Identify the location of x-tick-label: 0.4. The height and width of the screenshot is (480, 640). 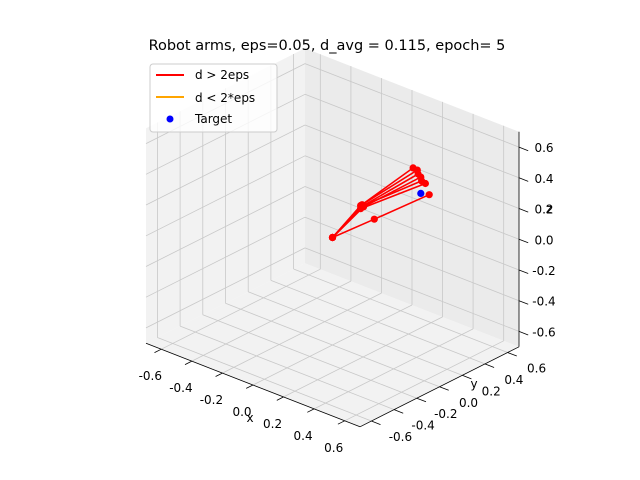
(303, 436).